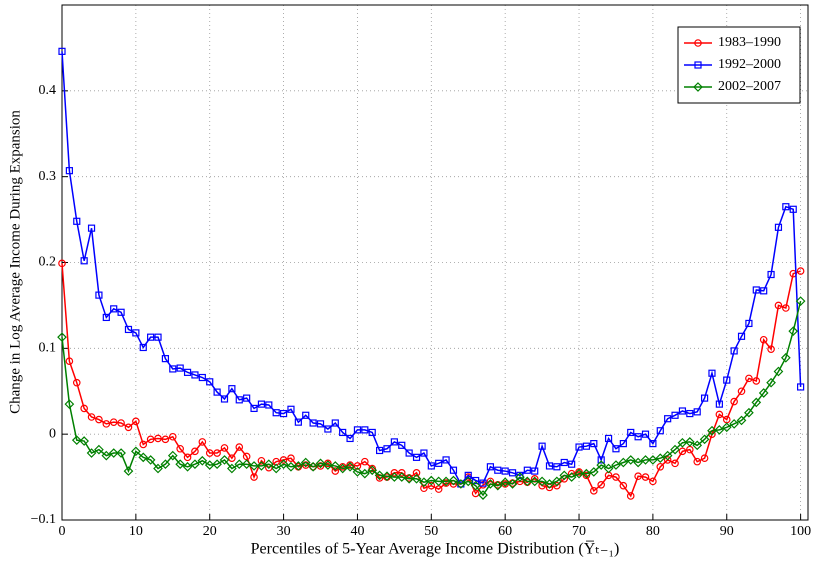 The height and width of the screenshot is (564, 820). What do you see at coordinates (431, 531) in the screenshot?
I see `x-tick-label: 50` at bounding box center [431, 531].